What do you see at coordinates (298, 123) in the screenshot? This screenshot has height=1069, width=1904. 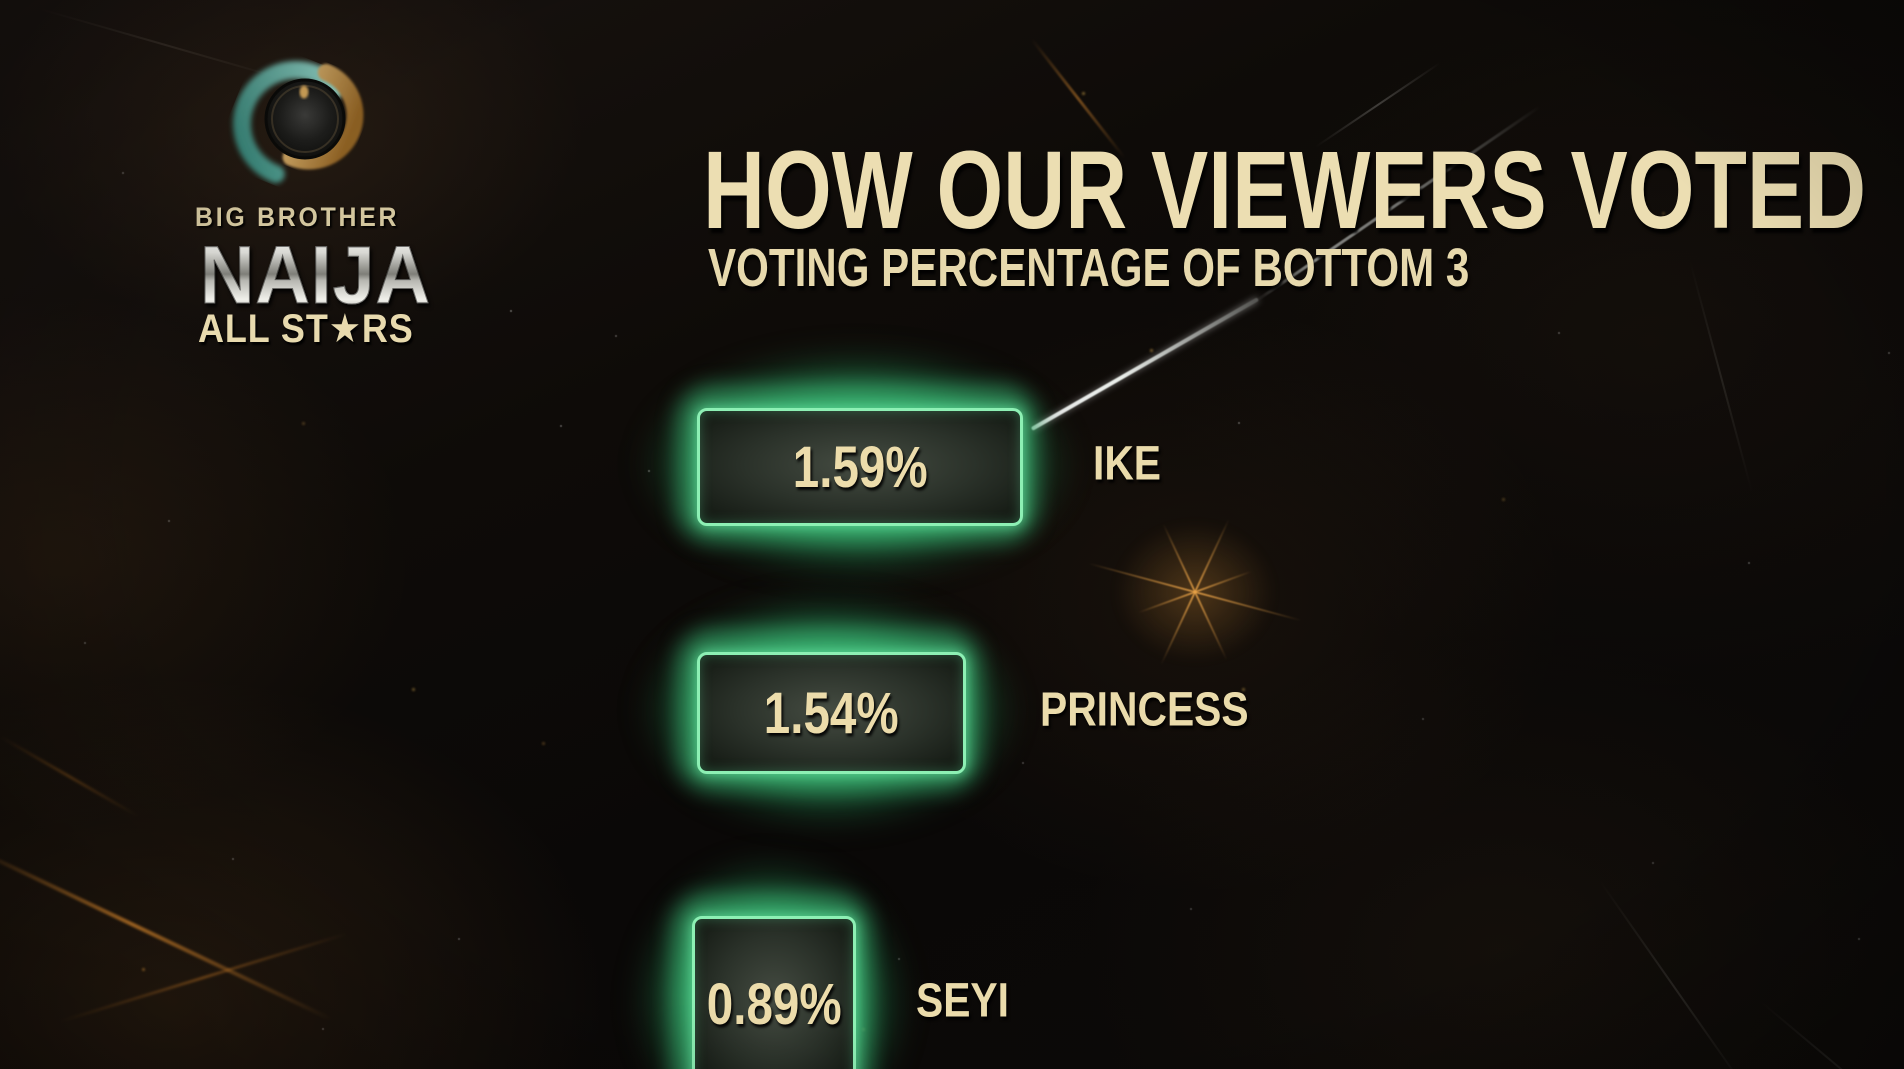 I see `big-brother-eye-icon` at bounding box center [298, 123].